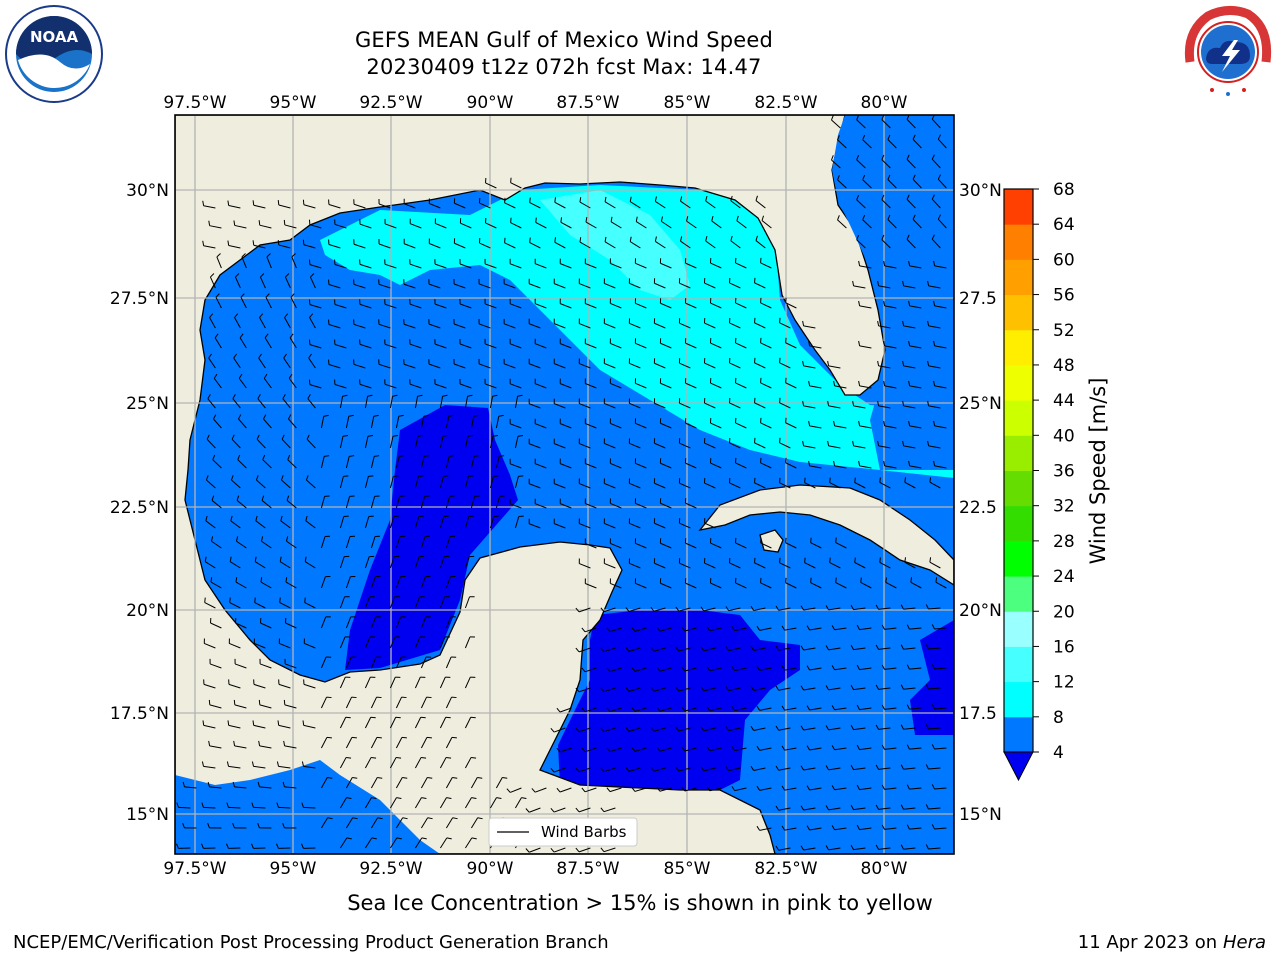  What do you see at coordinates (390, 869) in the screenshot?
I see `lon-tick-bottom-2: 92.5°W` at bounding box center [390, 869].